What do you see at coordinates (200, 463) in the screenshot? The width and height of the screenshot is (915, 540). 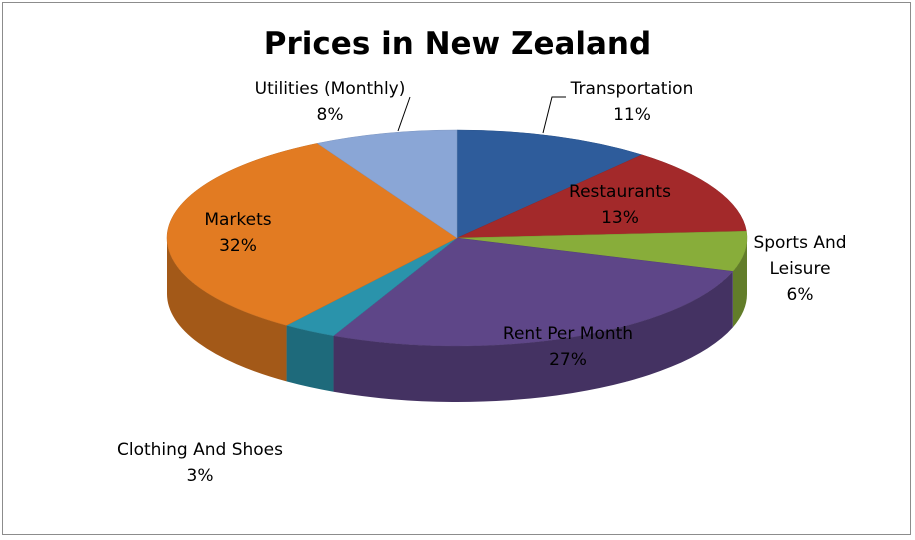 I see `slice-label: Clothing And Shoes 3%` at bounding box center [200, 463].